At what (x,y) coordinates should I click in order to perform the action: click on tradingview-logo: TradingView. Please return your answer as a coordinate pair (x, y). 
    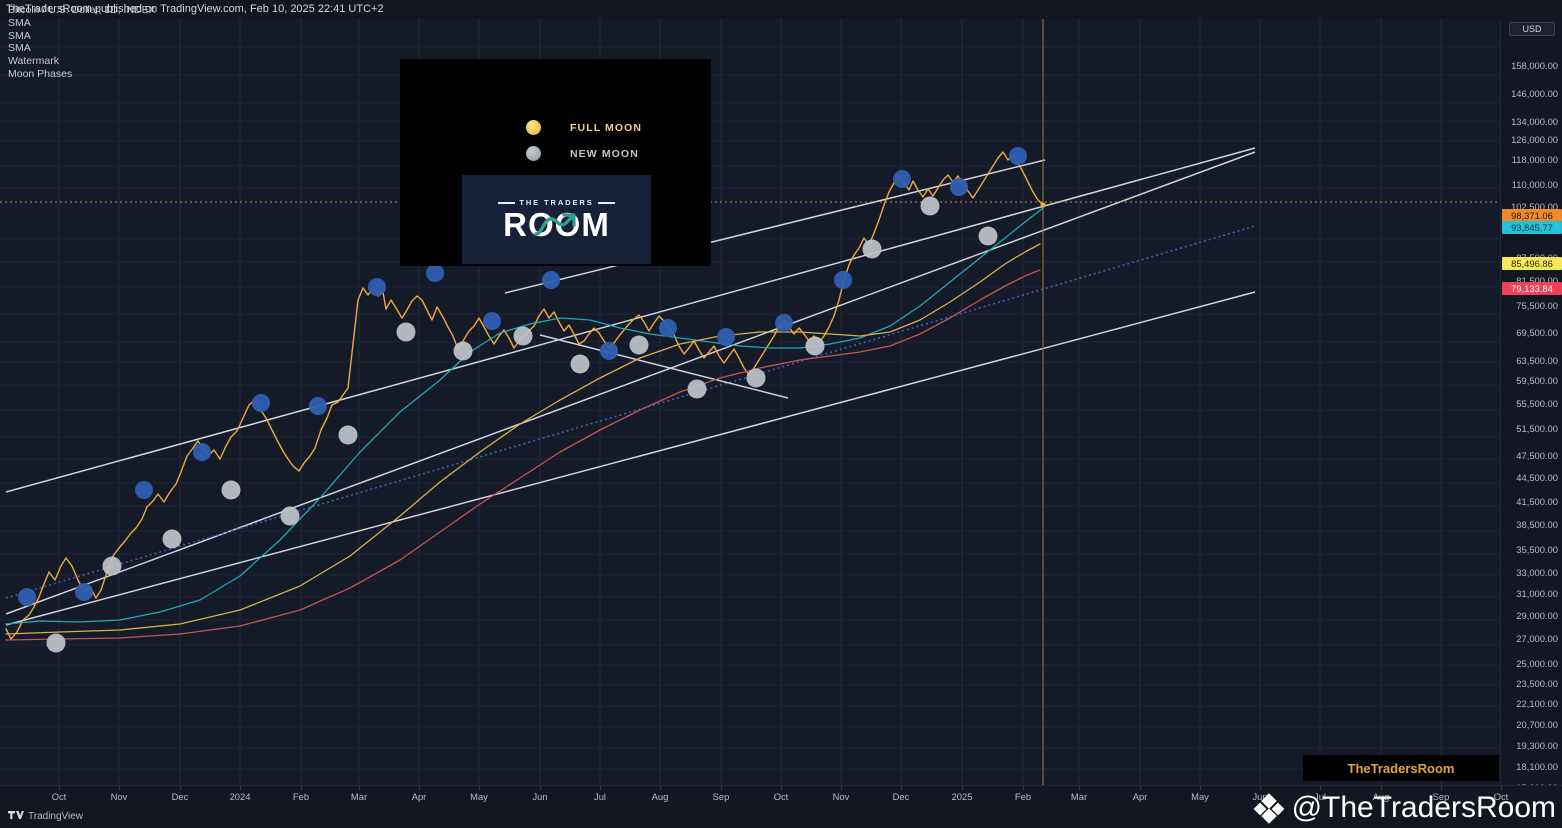
    Looking at the image, I should click on (45, 816).